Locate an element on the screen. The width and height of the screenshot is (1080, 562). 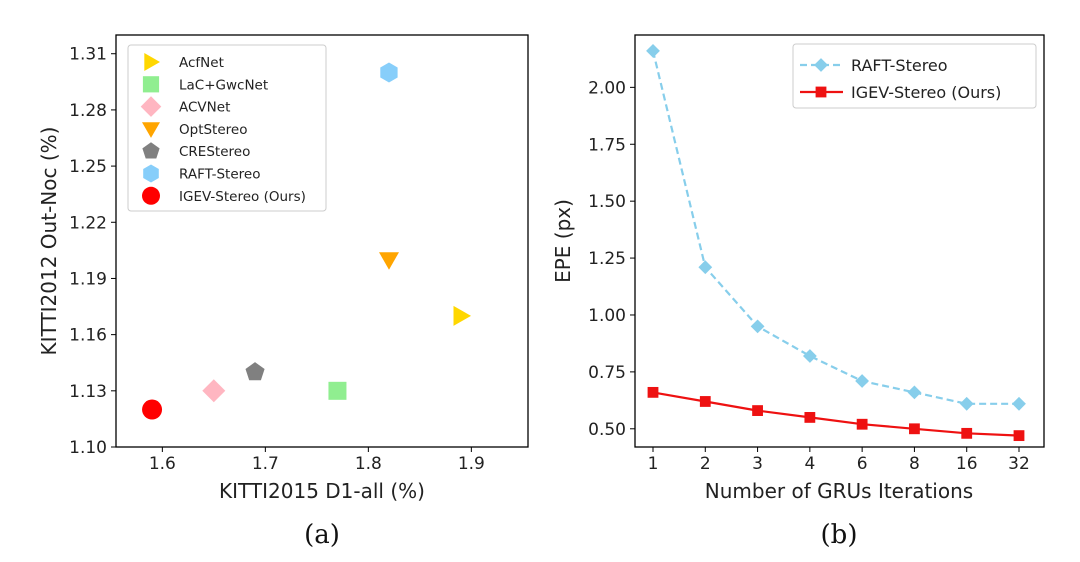
chart-b-xtick: 2 is located at coordinates (705, 464).